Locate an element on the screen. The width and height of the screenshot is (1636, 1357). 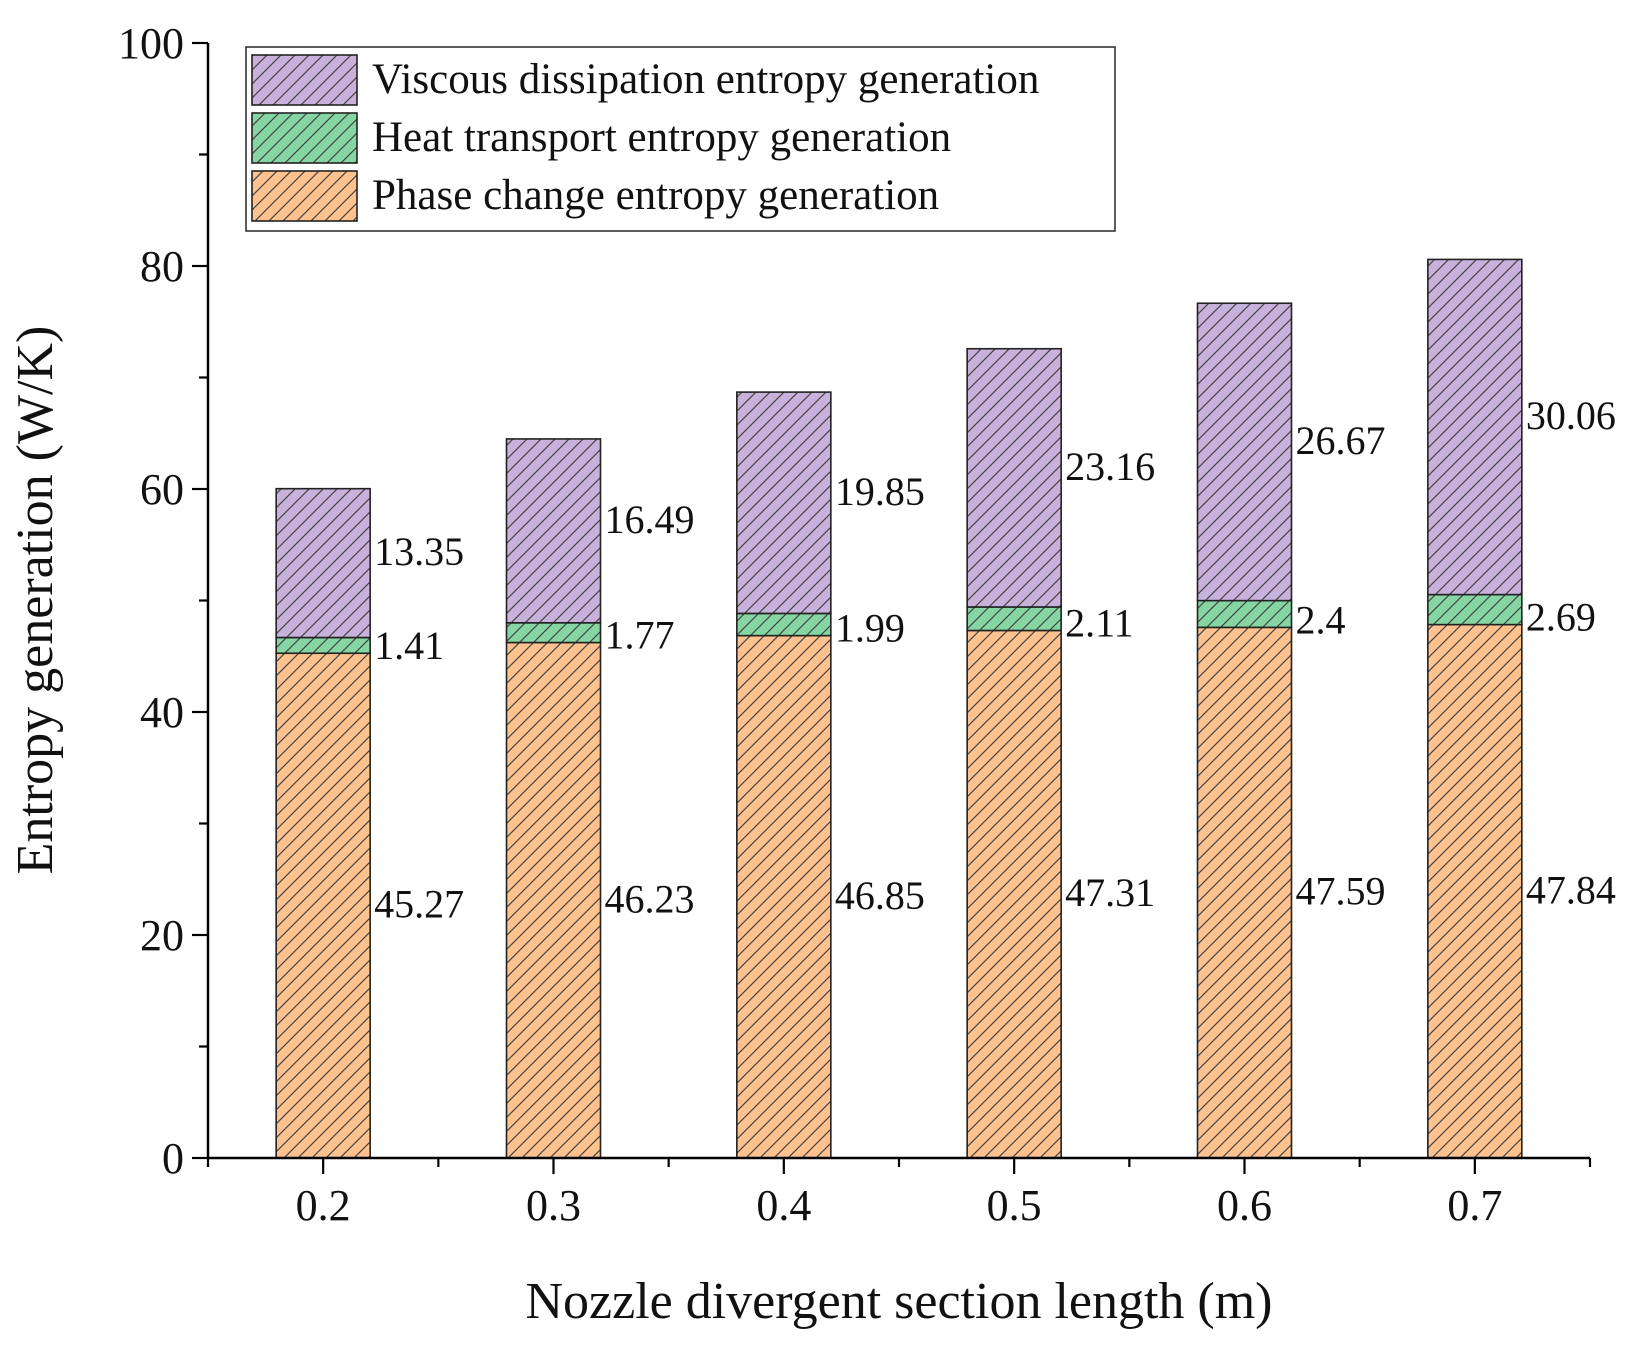
x-tick-label-0.4: 0.4 is located at coordinates (783, 1205).